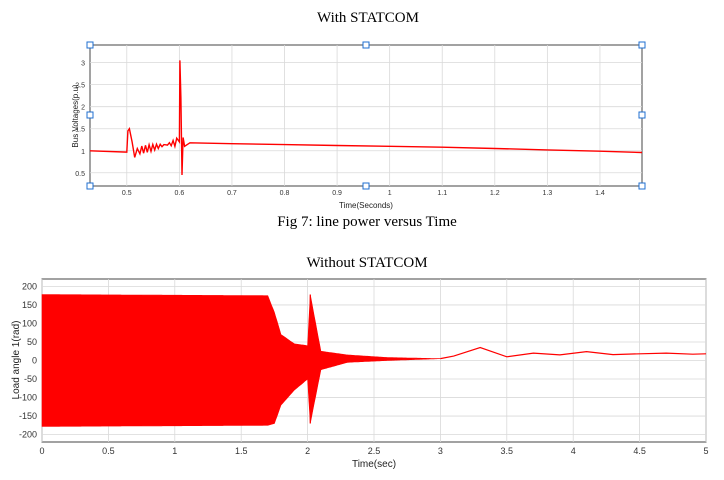  I want to click on bottom-x-tick-label: 3.5, so click(507, 451).